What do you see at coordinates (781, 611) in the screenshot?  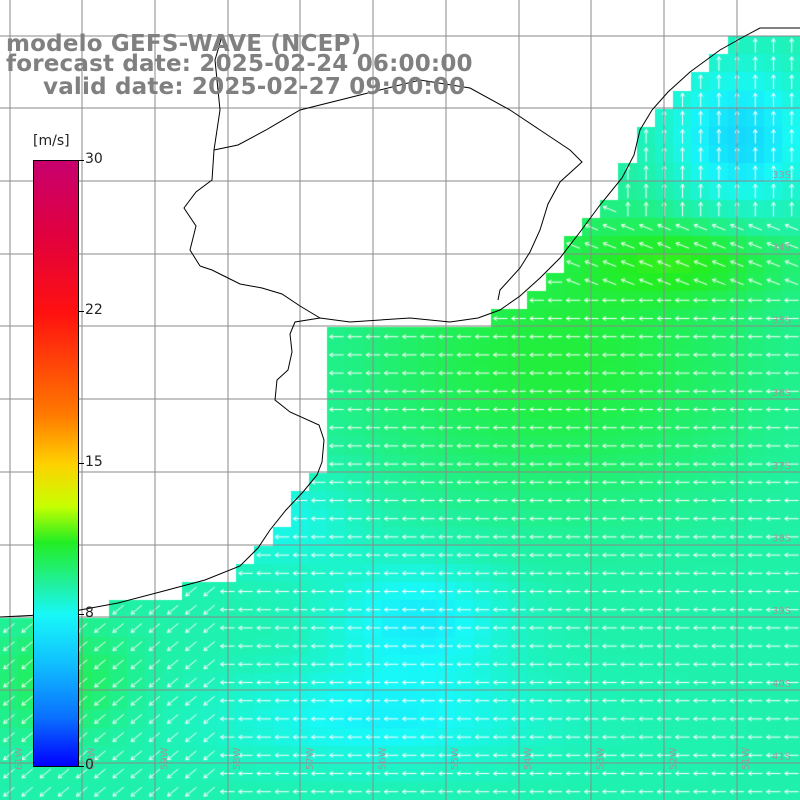 I see `latitude-label: 39S` at bounding box center [781, 611].